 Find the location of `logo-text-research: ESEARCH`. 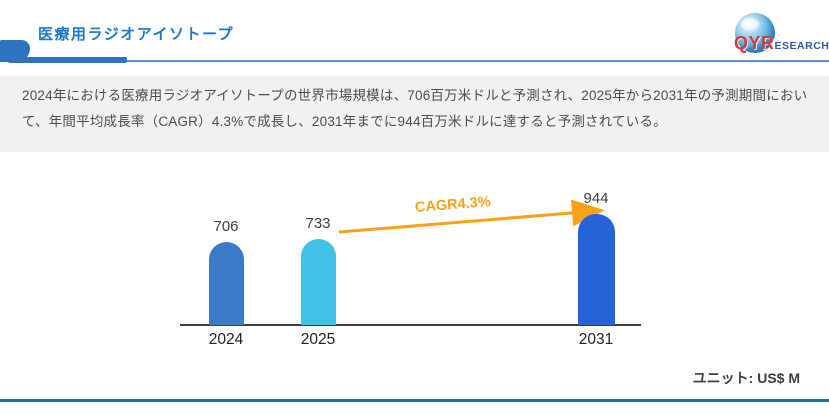

logo-text-research: ESEARCH is located at coordinates (801, 46).